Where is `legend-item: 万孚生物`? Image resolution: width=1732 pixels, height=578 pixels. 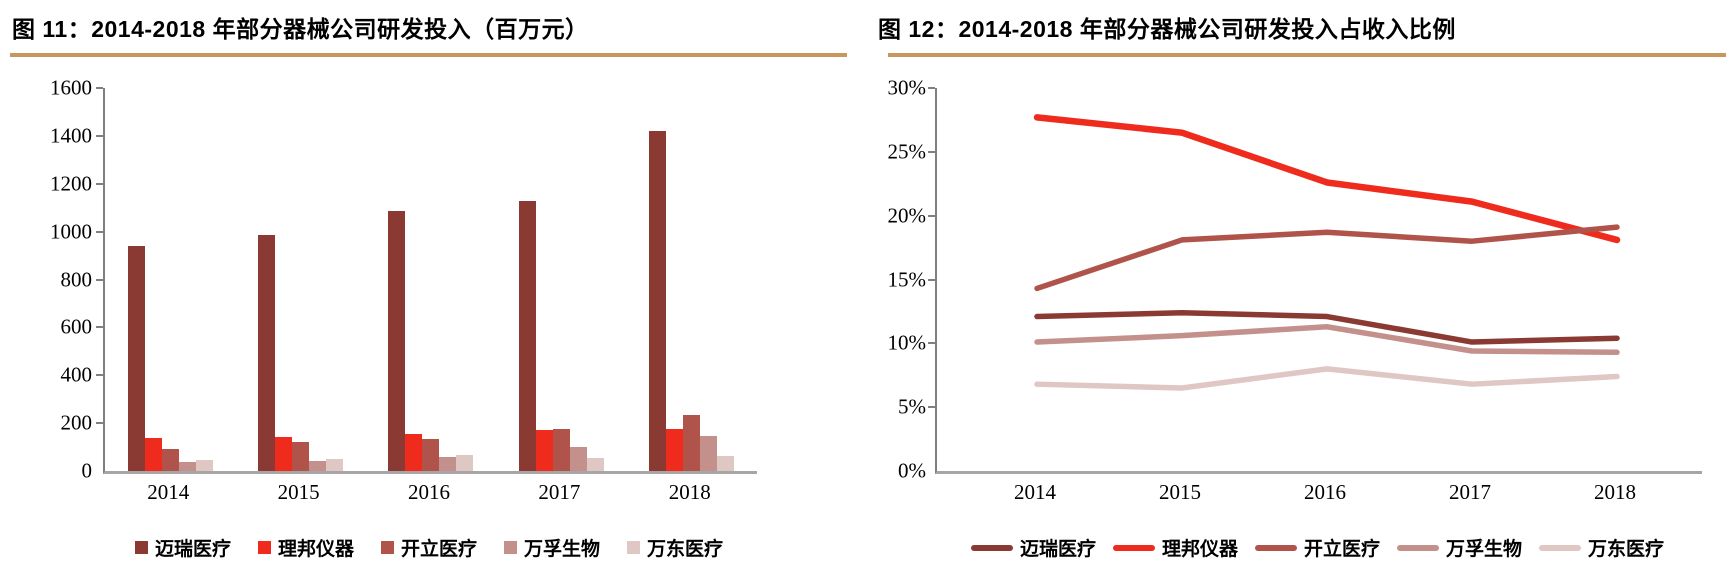
legend-item: 万孚生物 is located at coordinates (552, 547).